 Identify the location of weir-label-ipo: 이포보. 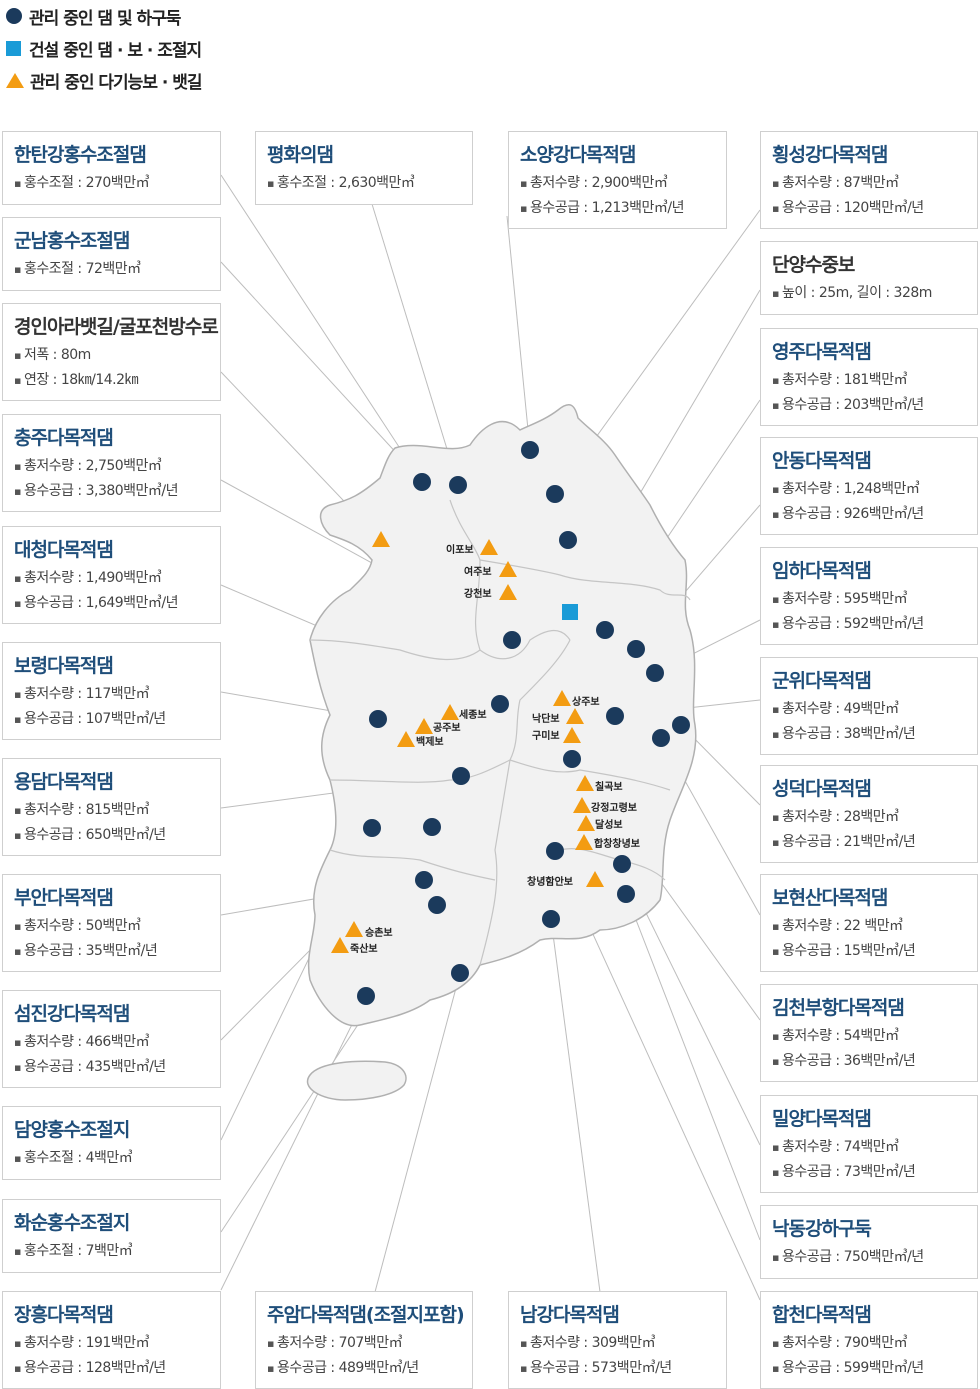
(460, 549).